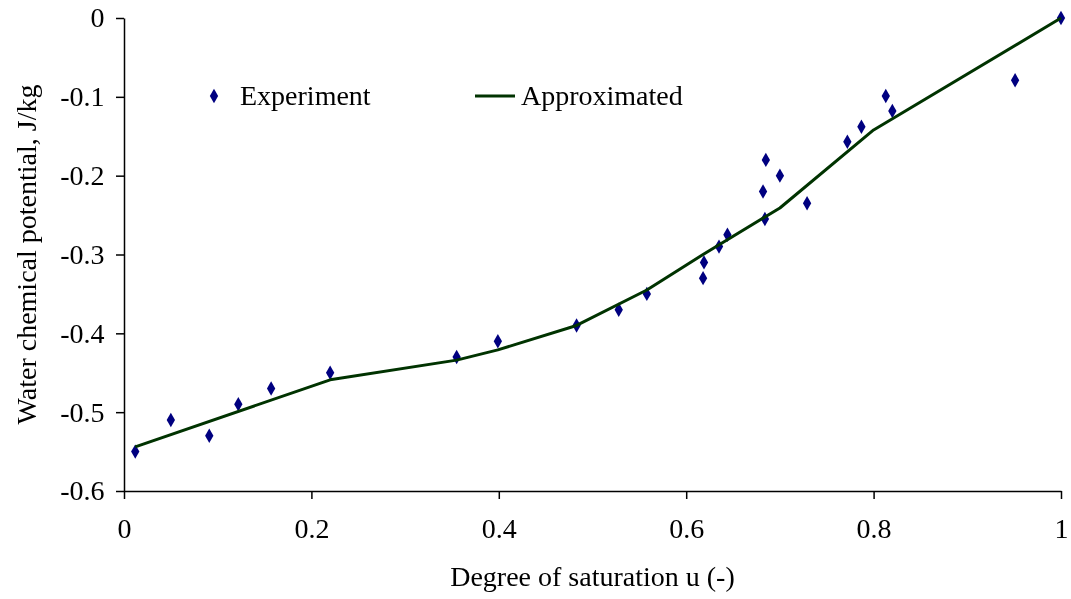 This screenshot has width=1071, height=599. Describe the element at coordinates (97, 18) in the screenshot. I see `y-tick-label: 0` at that location.